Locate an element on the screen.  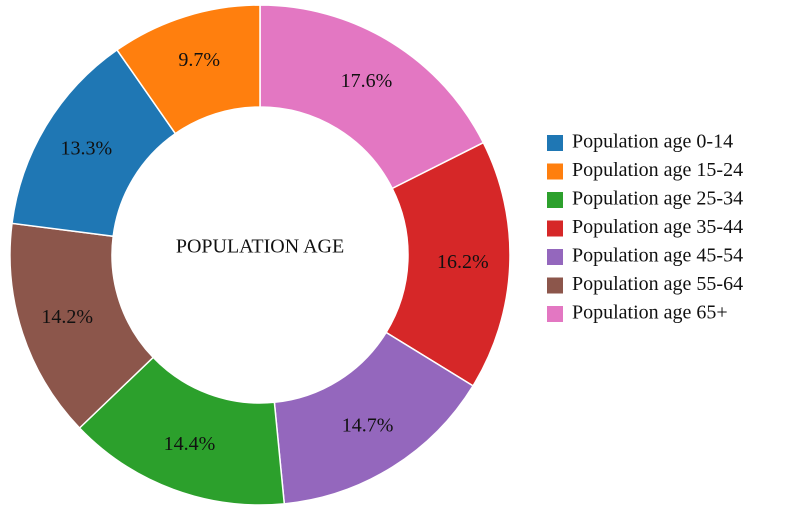
legend-label: Population age 35-44 is located at coordinates (657, 227).